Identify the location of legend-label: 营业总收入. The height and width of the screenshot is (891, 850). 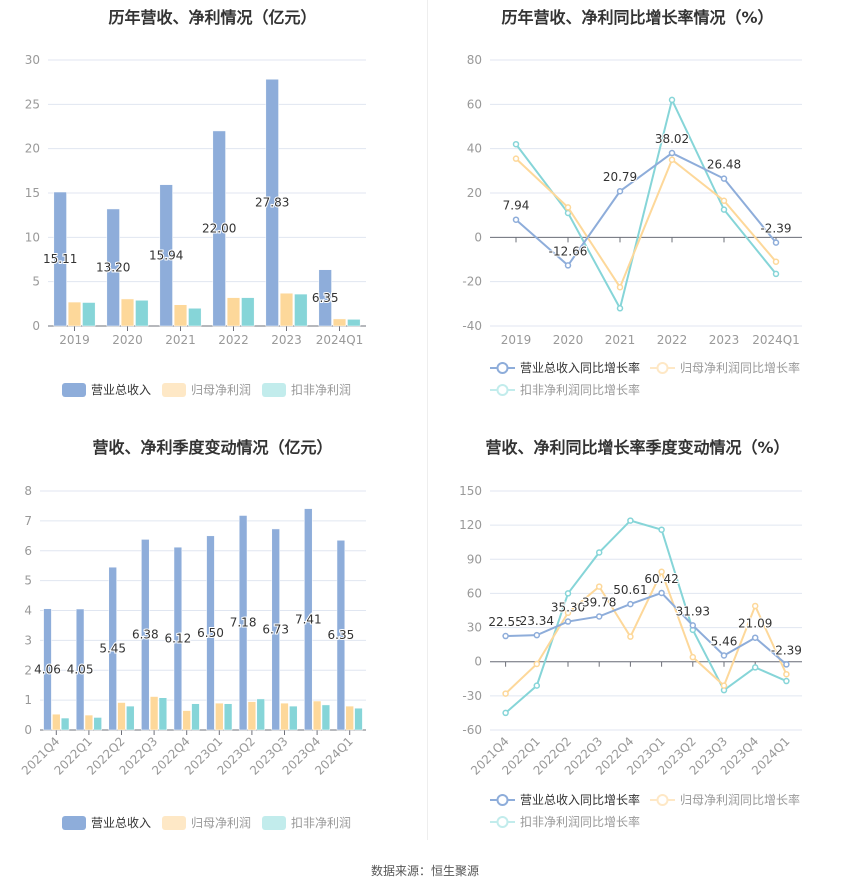
(121, 390).